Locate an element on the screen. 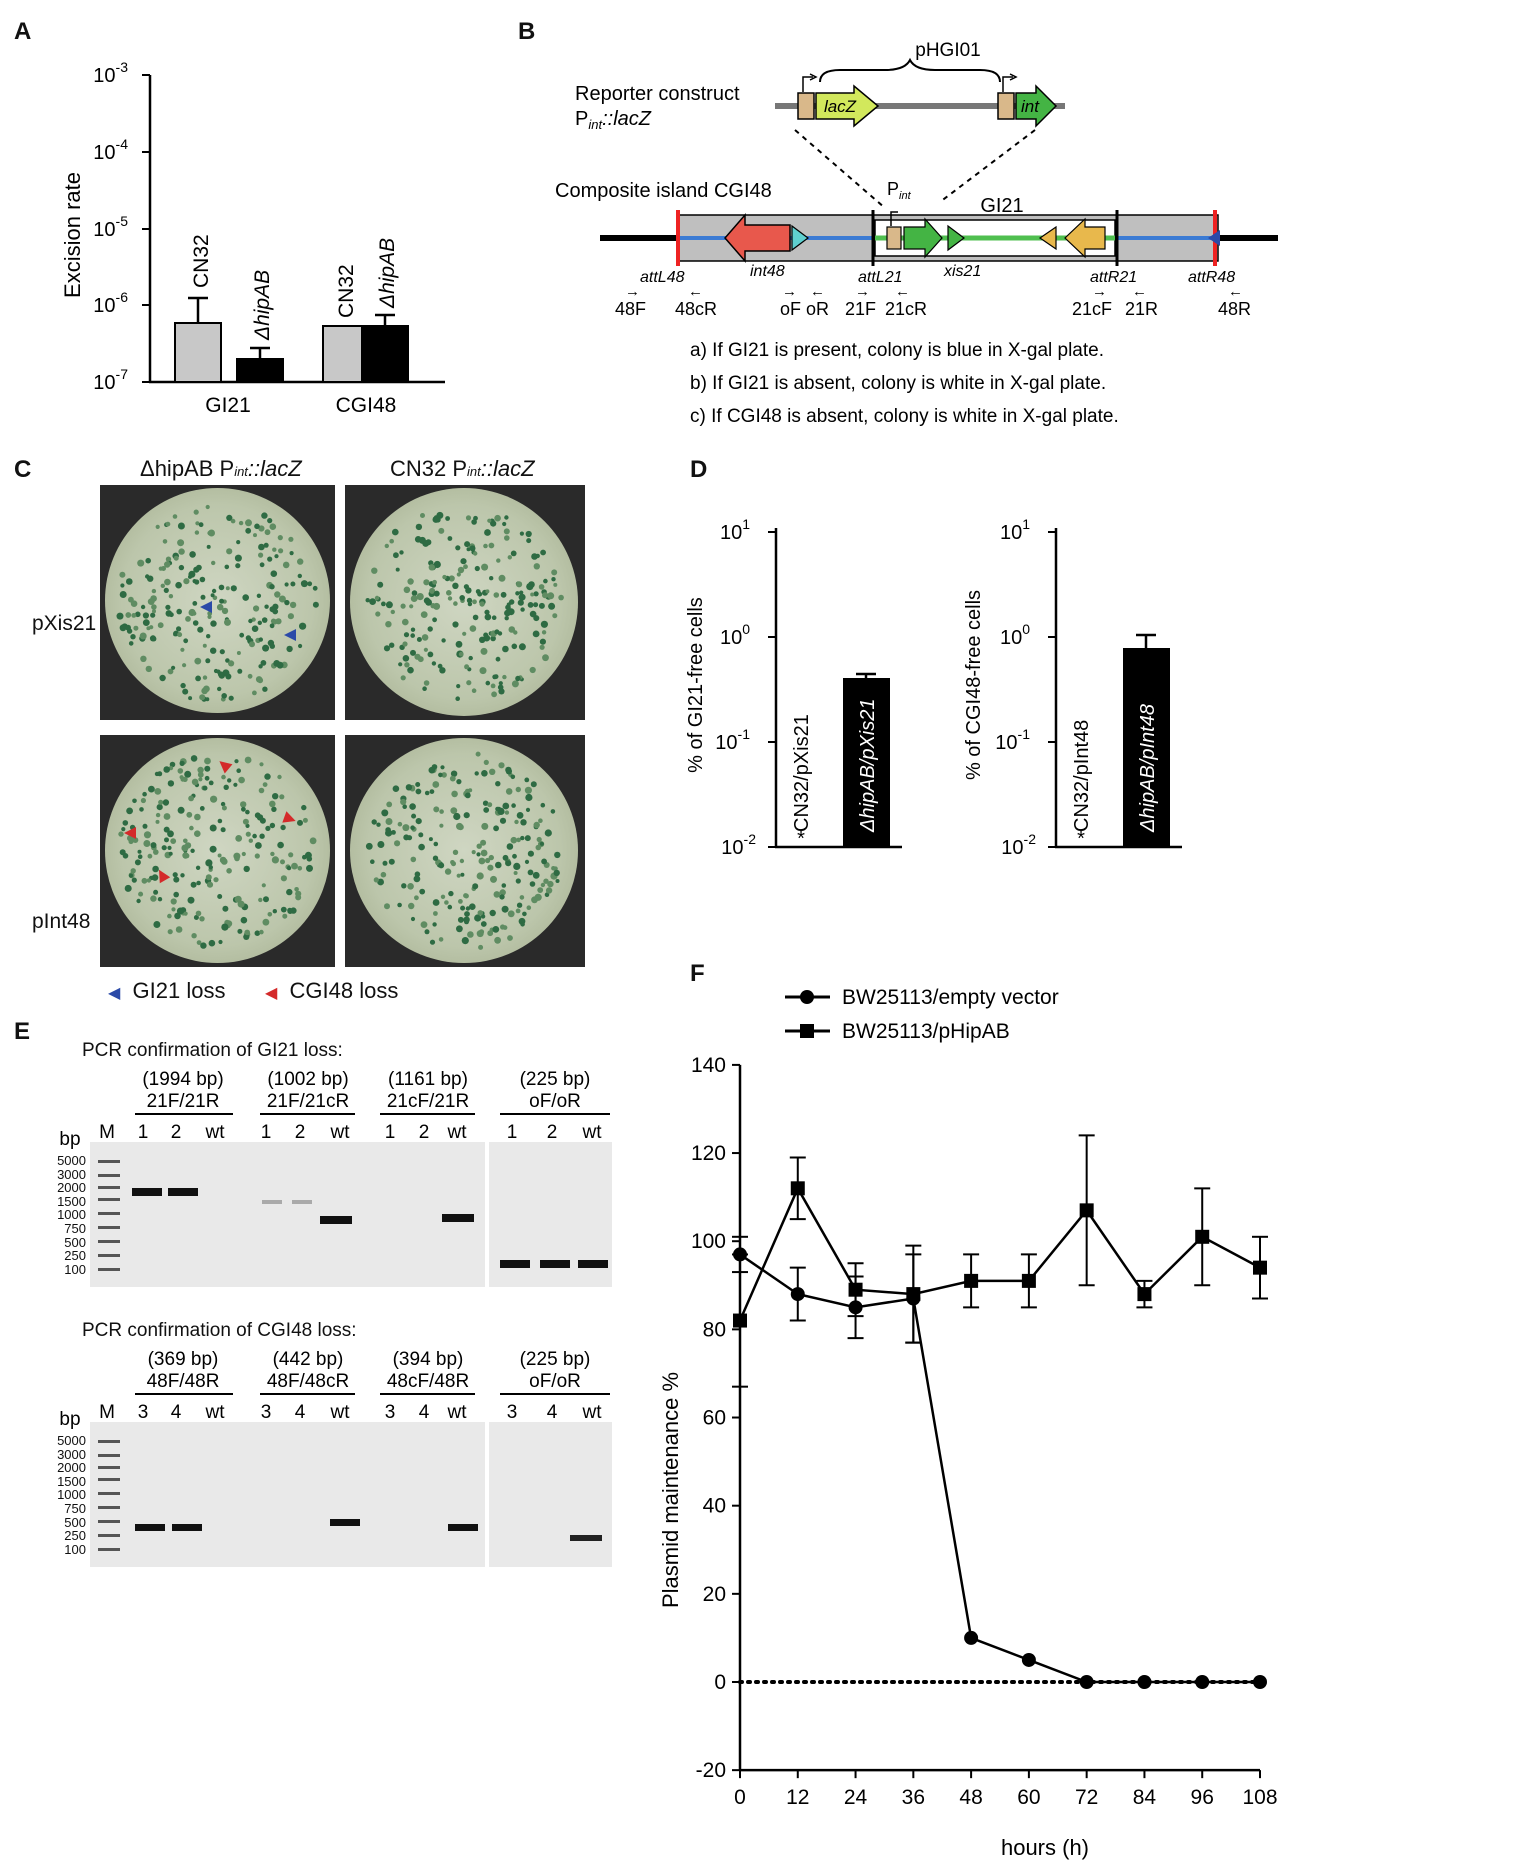 Image resolution: width=1535 pixels, height=1870 pixels. svg-text: 10⁻² is located at coordinates (1018, 845).